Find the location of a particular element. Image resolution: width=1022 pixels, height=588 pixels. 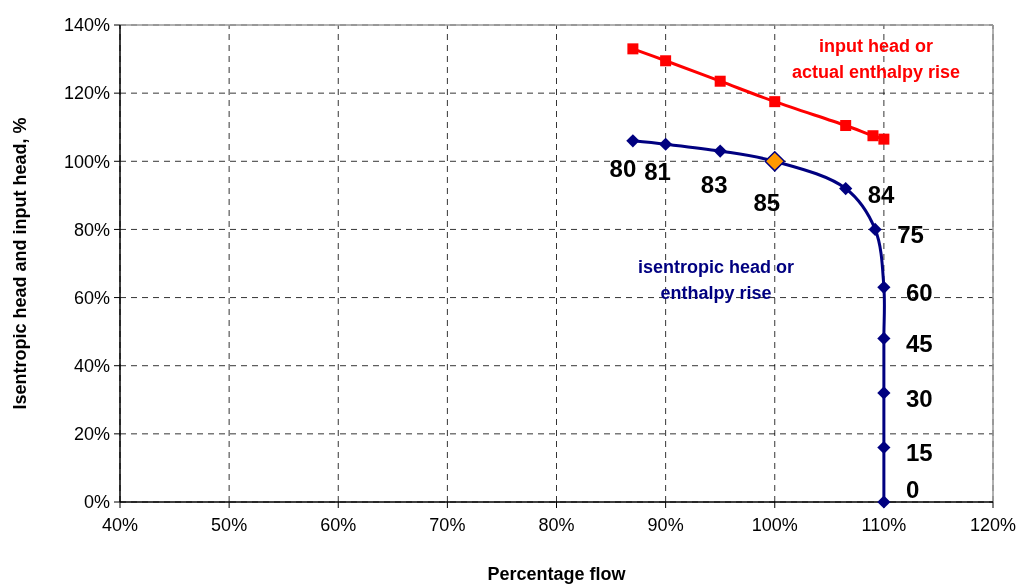

annotation: 15 is located at coordinates (919, 453).